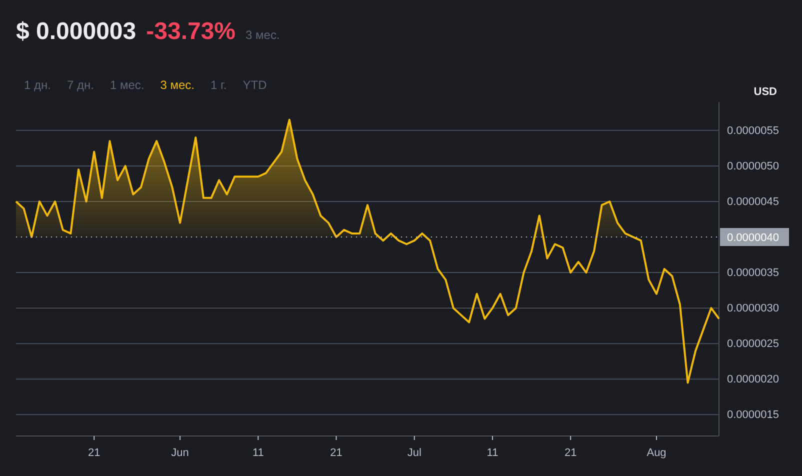 The height and width of the screenshot is (476, 802). What do you see at coordinates (753, 238) in the screenshot?
I see `ref-line-label: 0.0000040` at bounding box center [753, 238].